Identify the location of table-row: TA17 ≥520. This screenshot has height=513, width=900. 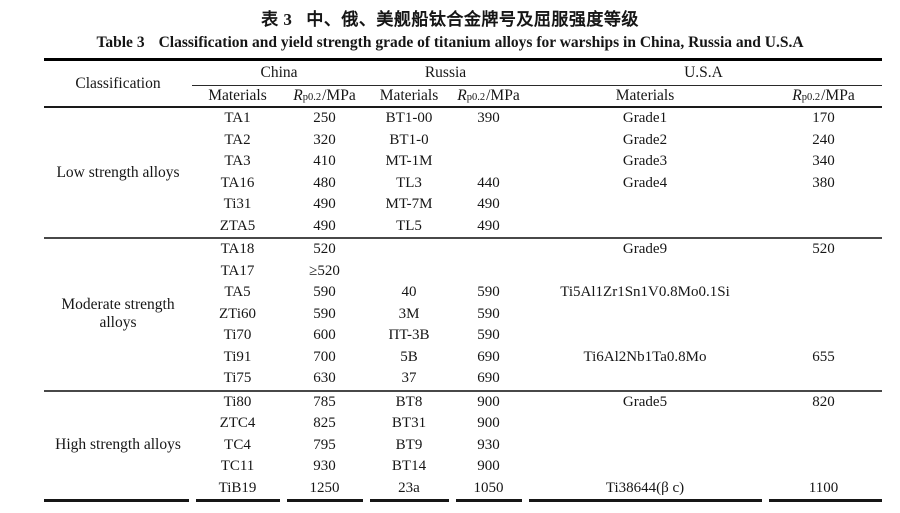
(537, 272).